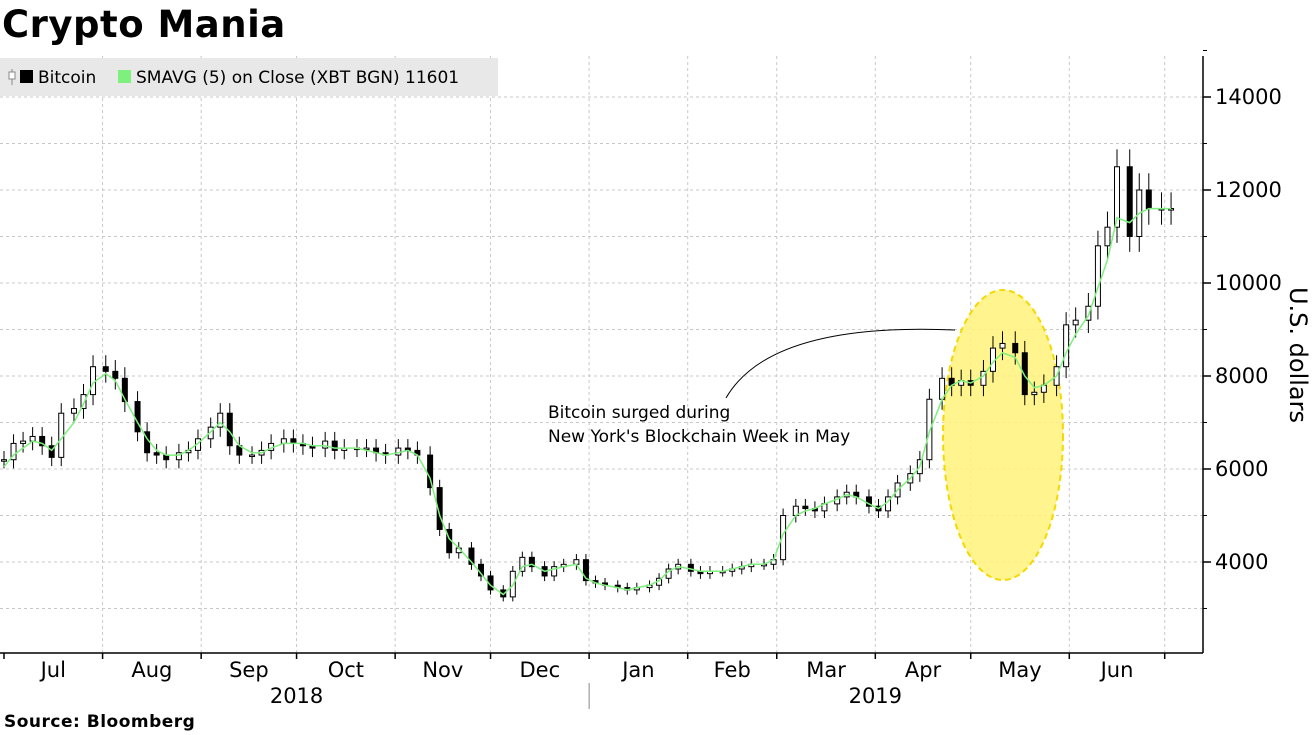 This screenshot has width=1314, height=735. Describe the element at coordinates (826, 670) in the screenshot. I see `x-tick-label: Mar` at that location.